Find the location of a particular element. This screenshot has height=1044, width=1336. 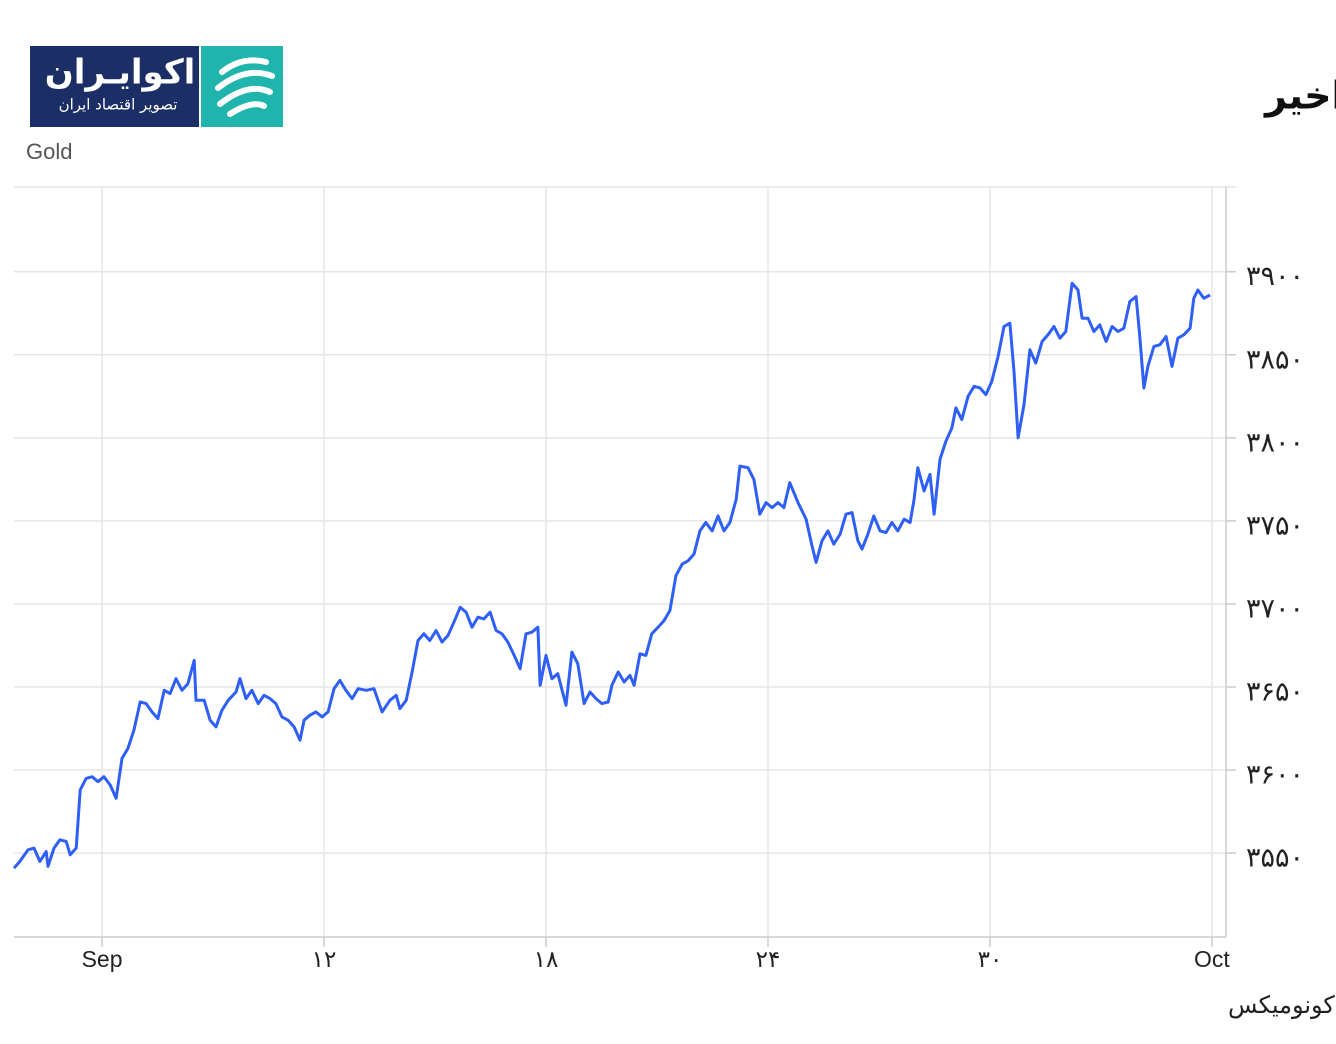

x-tick-label: ۲۴ is located at coordinates (768, 959).